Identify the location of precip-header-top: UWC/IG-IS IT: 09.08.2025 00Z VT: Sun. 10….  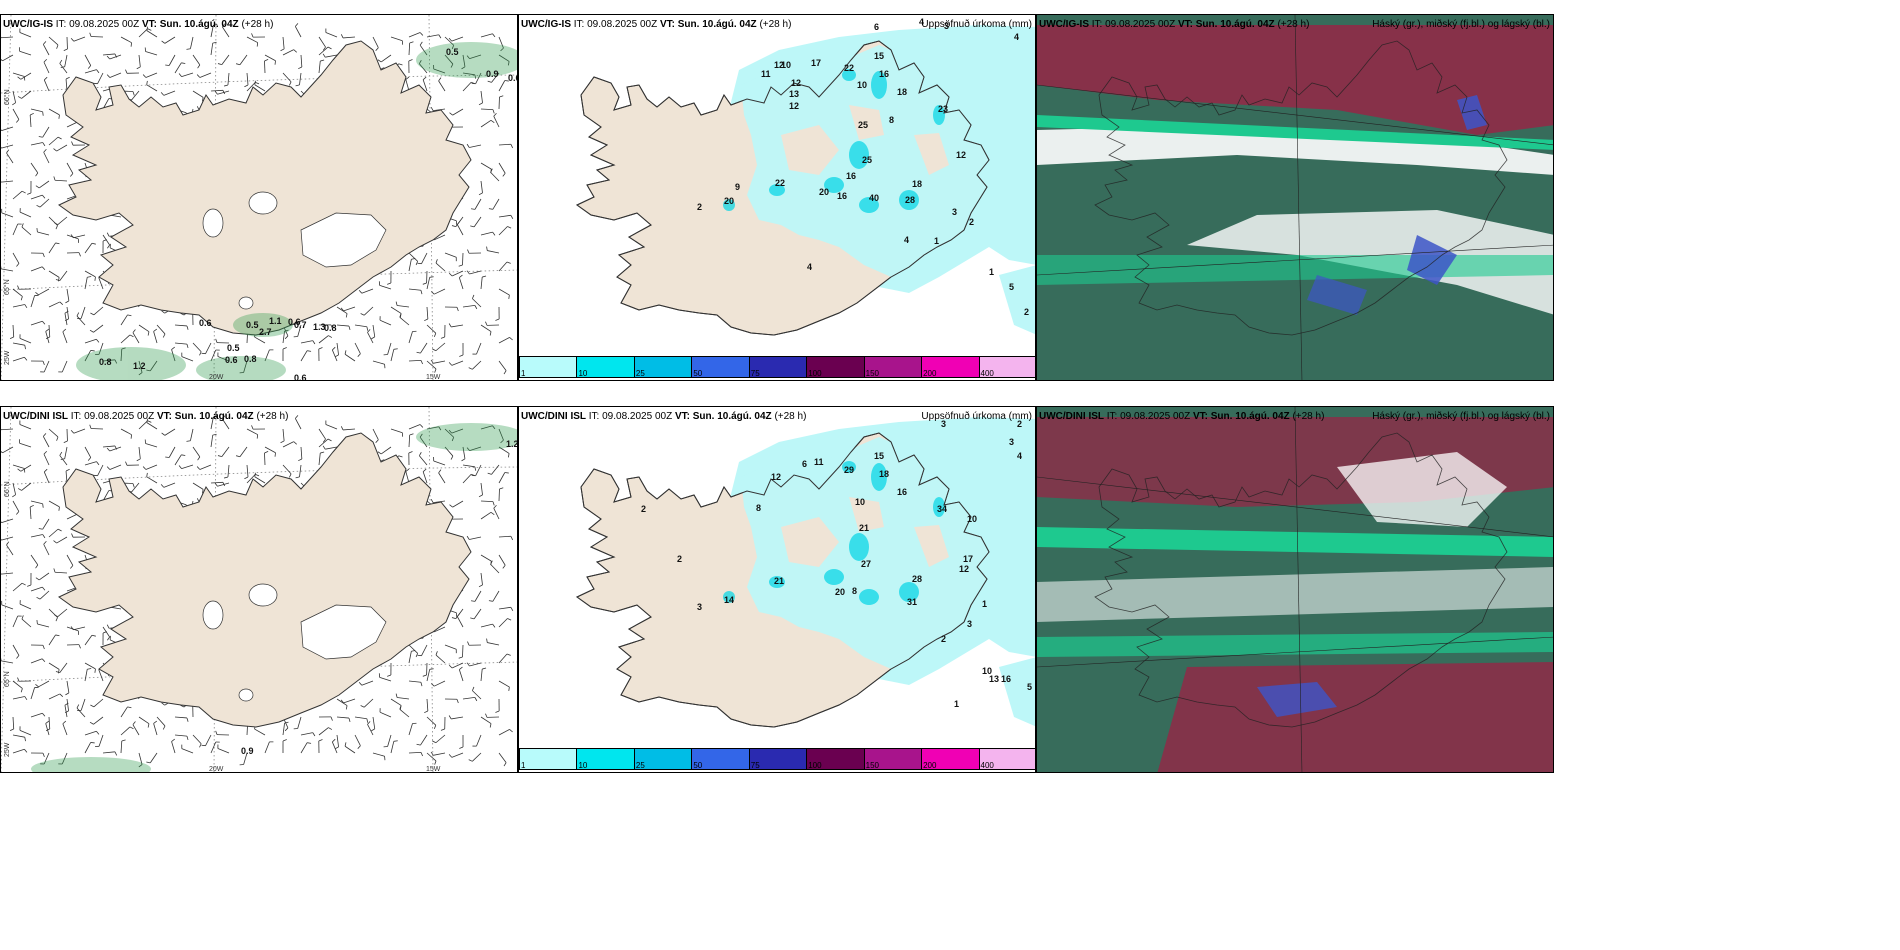
(656, 24).